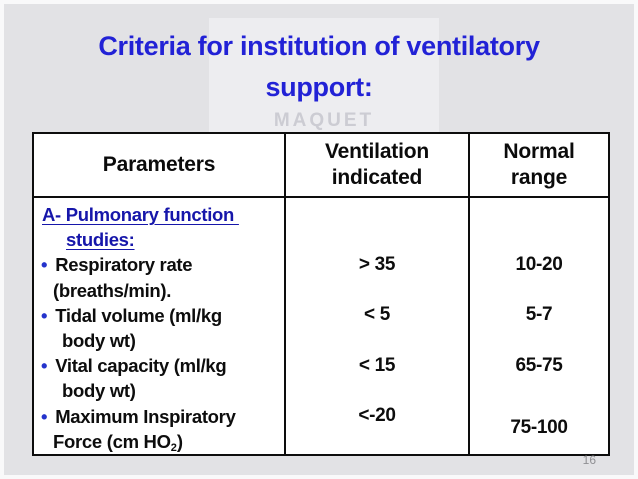 Image resolution: width=638 pixels, height=479 pixels. Describe the element at coordinates (138, 315) in the screenshot. I see `param-tidal-volume-text: Tidal volume (ml/kg` at that location.